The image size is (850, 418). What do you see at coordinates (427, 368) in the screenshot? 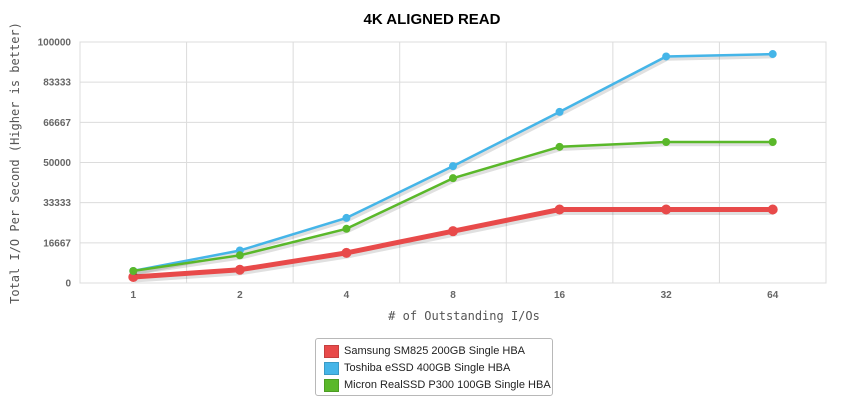
I see `legend-label-toshiba: Toshiba eSSD 400GB Single HBA` at bounding box center [427, 368].